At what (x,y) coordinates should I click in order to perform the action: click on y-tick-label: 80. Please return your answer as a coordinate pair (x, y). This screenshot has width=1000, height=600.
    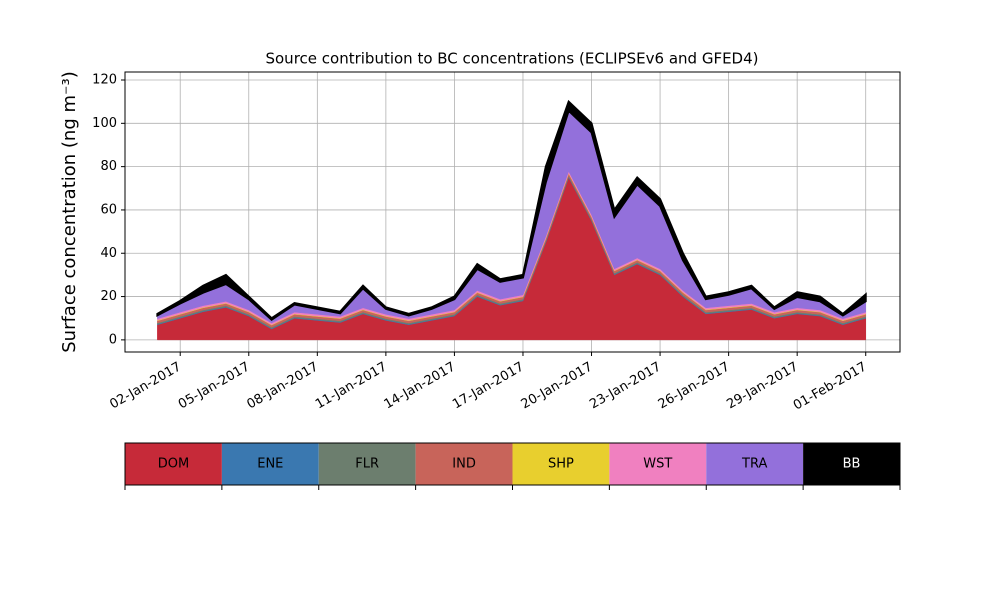
    Looking at the image, I should click on (108, 166).